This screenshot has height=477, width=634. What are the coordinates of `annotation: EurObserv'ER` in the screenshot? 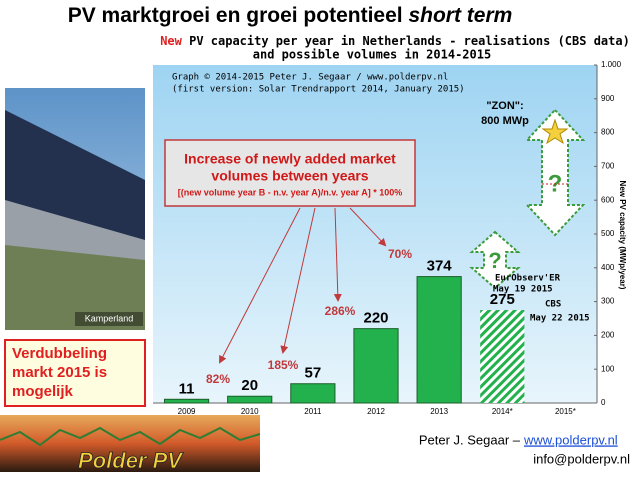 It's located at (528, 279).